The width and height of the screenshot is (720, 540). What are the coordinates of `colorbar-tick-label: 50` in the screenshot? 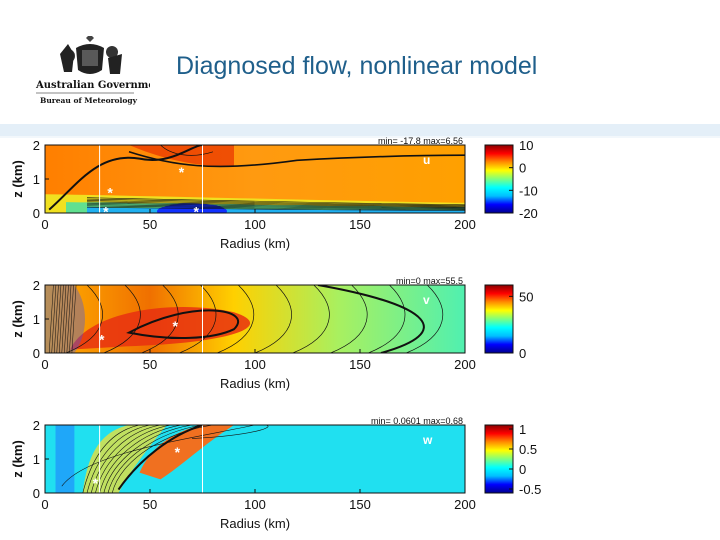 It's located at (526, 296).